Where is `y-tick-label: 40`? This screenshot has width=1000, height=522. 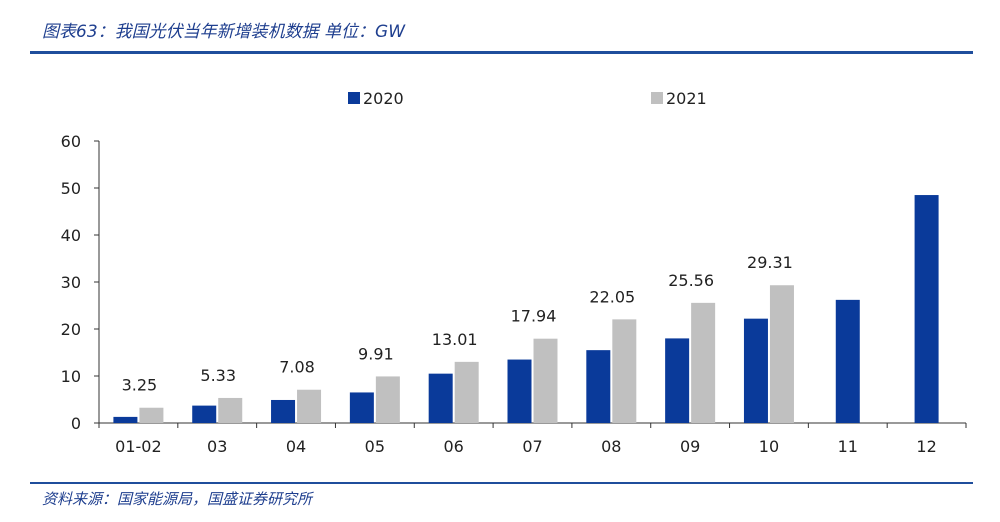
y-tick-label: 40 is located at coordinates (71, 235).